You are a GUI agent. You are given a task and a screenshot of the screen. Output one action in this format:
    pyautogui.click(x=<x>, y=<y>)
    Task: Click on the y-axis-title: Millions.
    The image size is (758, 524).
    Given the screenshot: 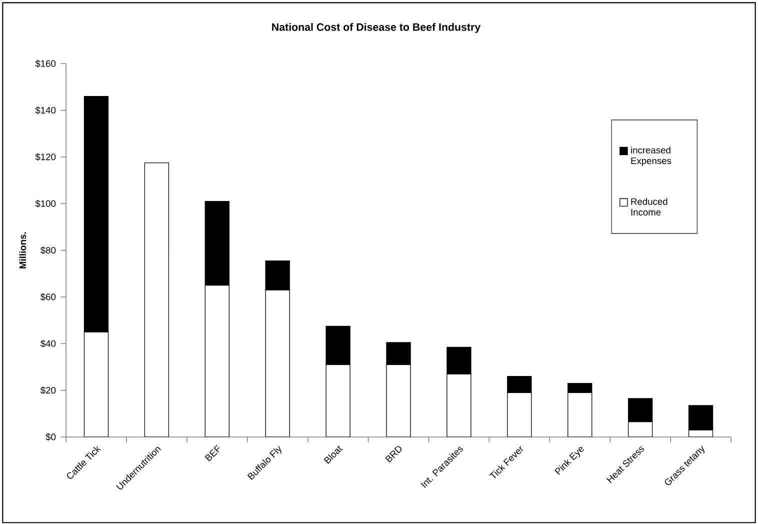 What is the action you would take?
    pyautogui.click(x=22, y=250)
    